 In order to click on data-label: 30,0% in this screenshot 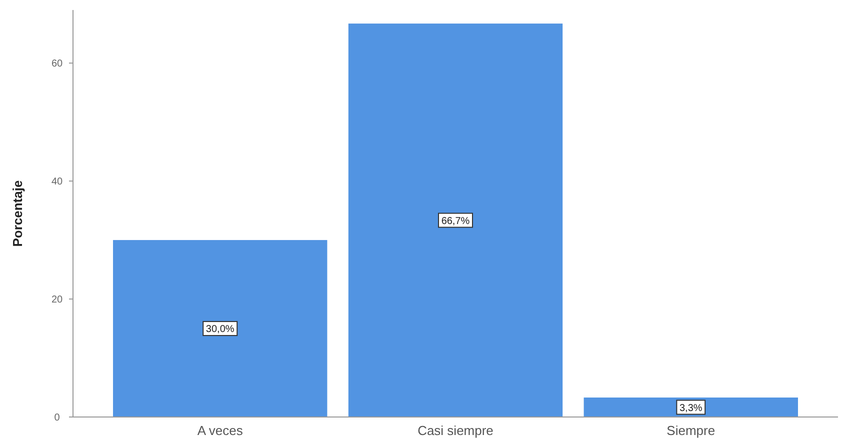, I will do `click(220, 330)`.